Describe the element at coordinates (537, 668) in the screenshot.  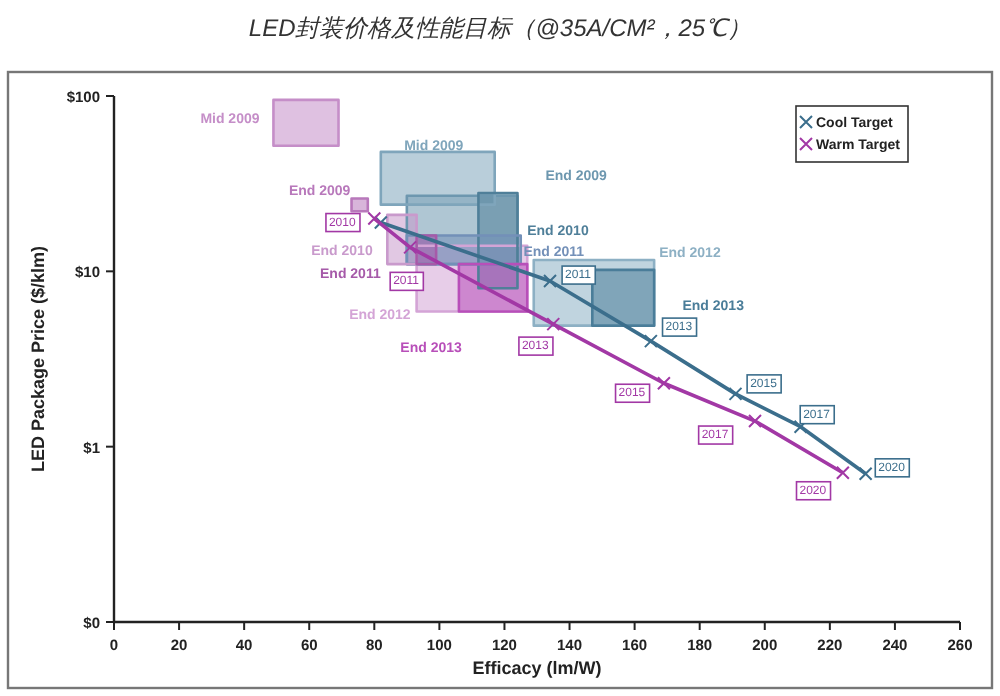
I see `x-axis-title: Efficacy (lm/W)` at that location.